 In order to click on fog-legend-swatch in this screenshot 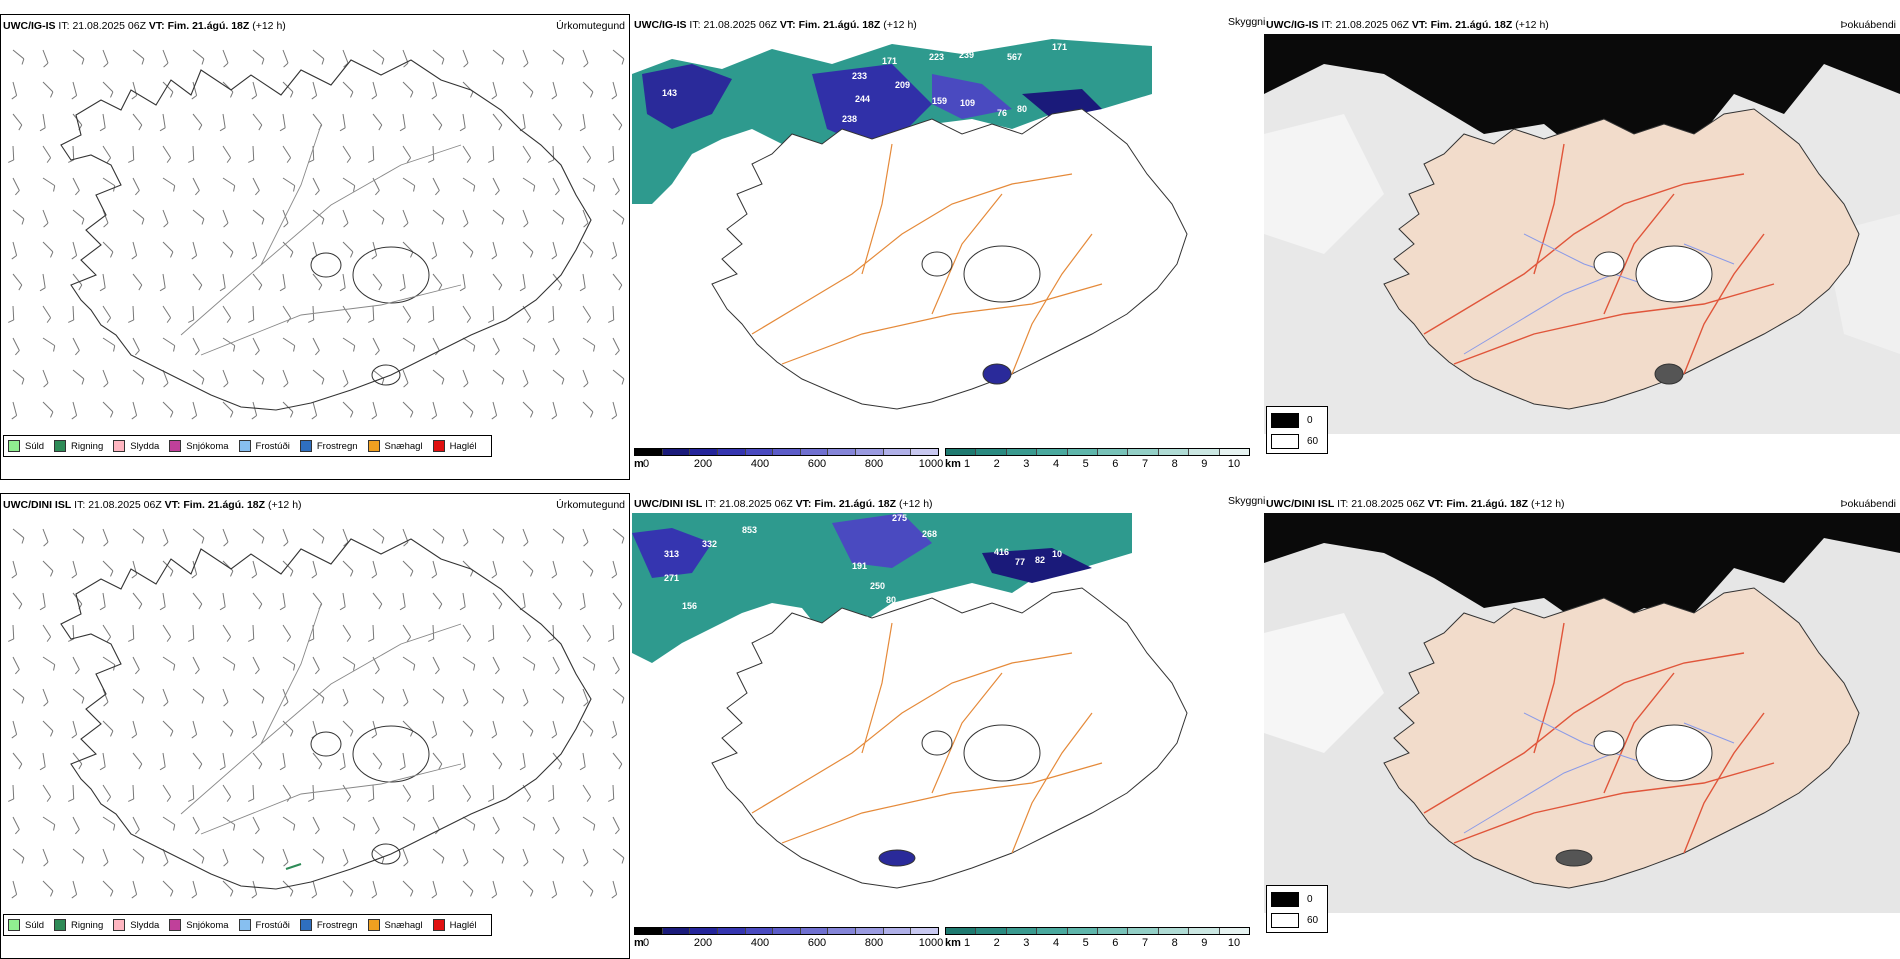, I will do `click(1285, 441)`.